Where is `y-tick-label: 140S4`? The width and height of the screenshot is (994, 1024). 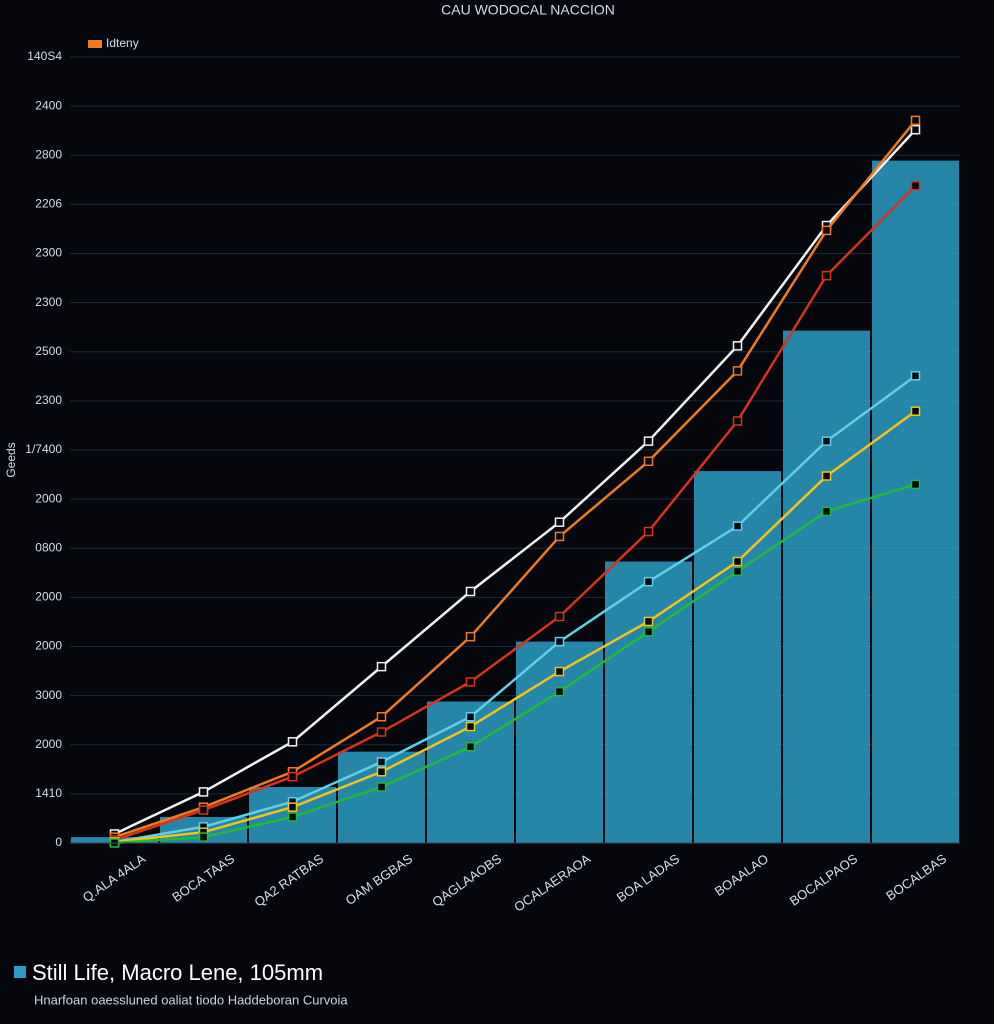
y-tick-label: 140S4 is located at coordinates (44, 56).